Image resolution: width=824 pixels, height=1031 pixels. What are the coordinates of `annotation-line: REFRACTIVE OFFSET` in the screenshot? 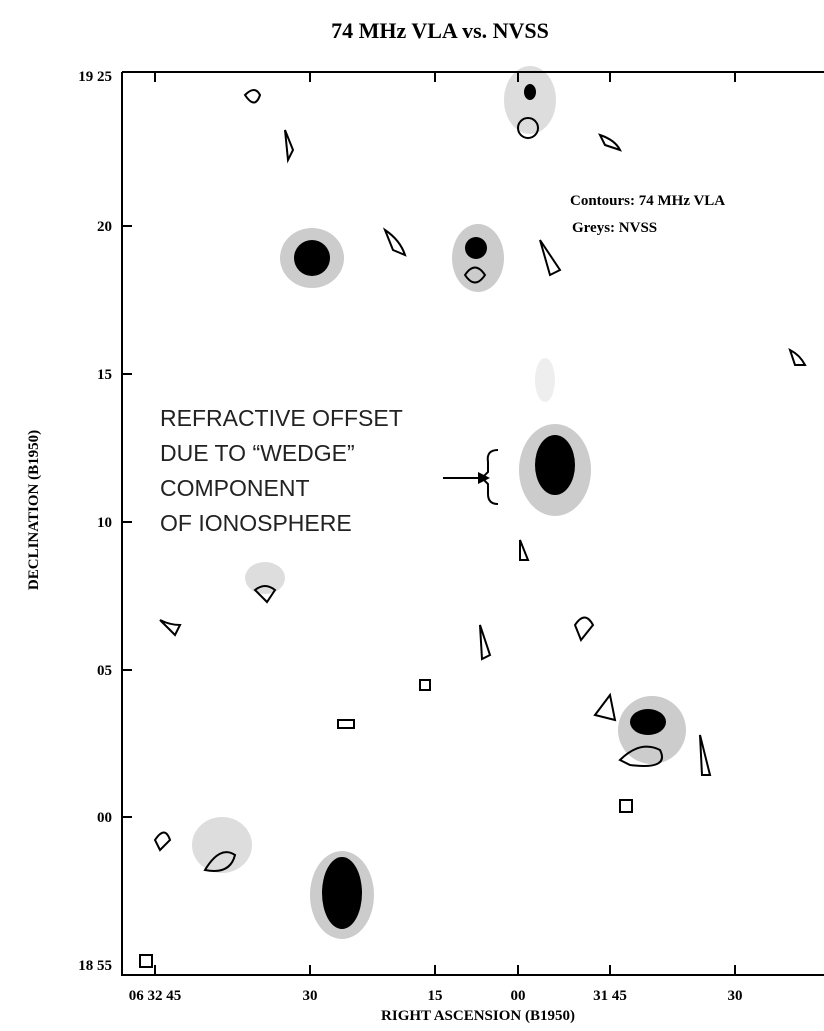 It's located at (281, 418).